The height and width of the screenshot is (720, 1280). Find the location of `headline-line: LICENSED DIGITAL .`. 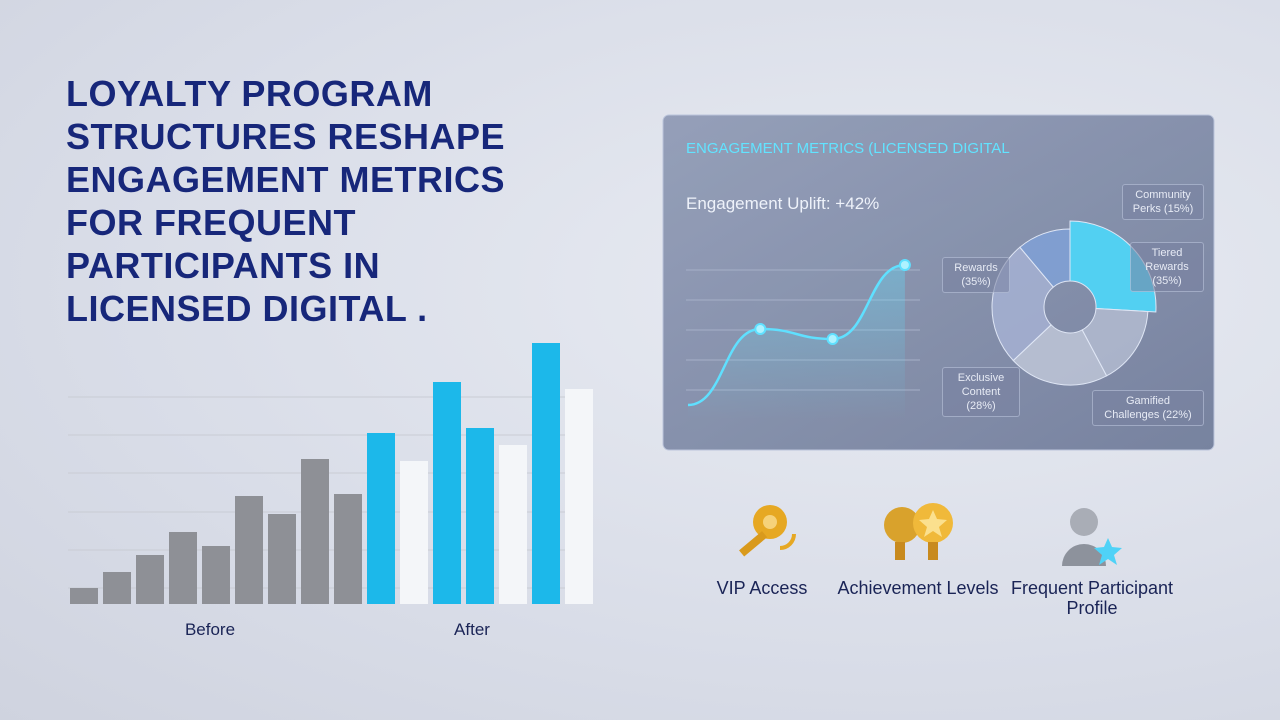

headline-line: LICENSED DIGITAL . is located at coordinates (247, 308).